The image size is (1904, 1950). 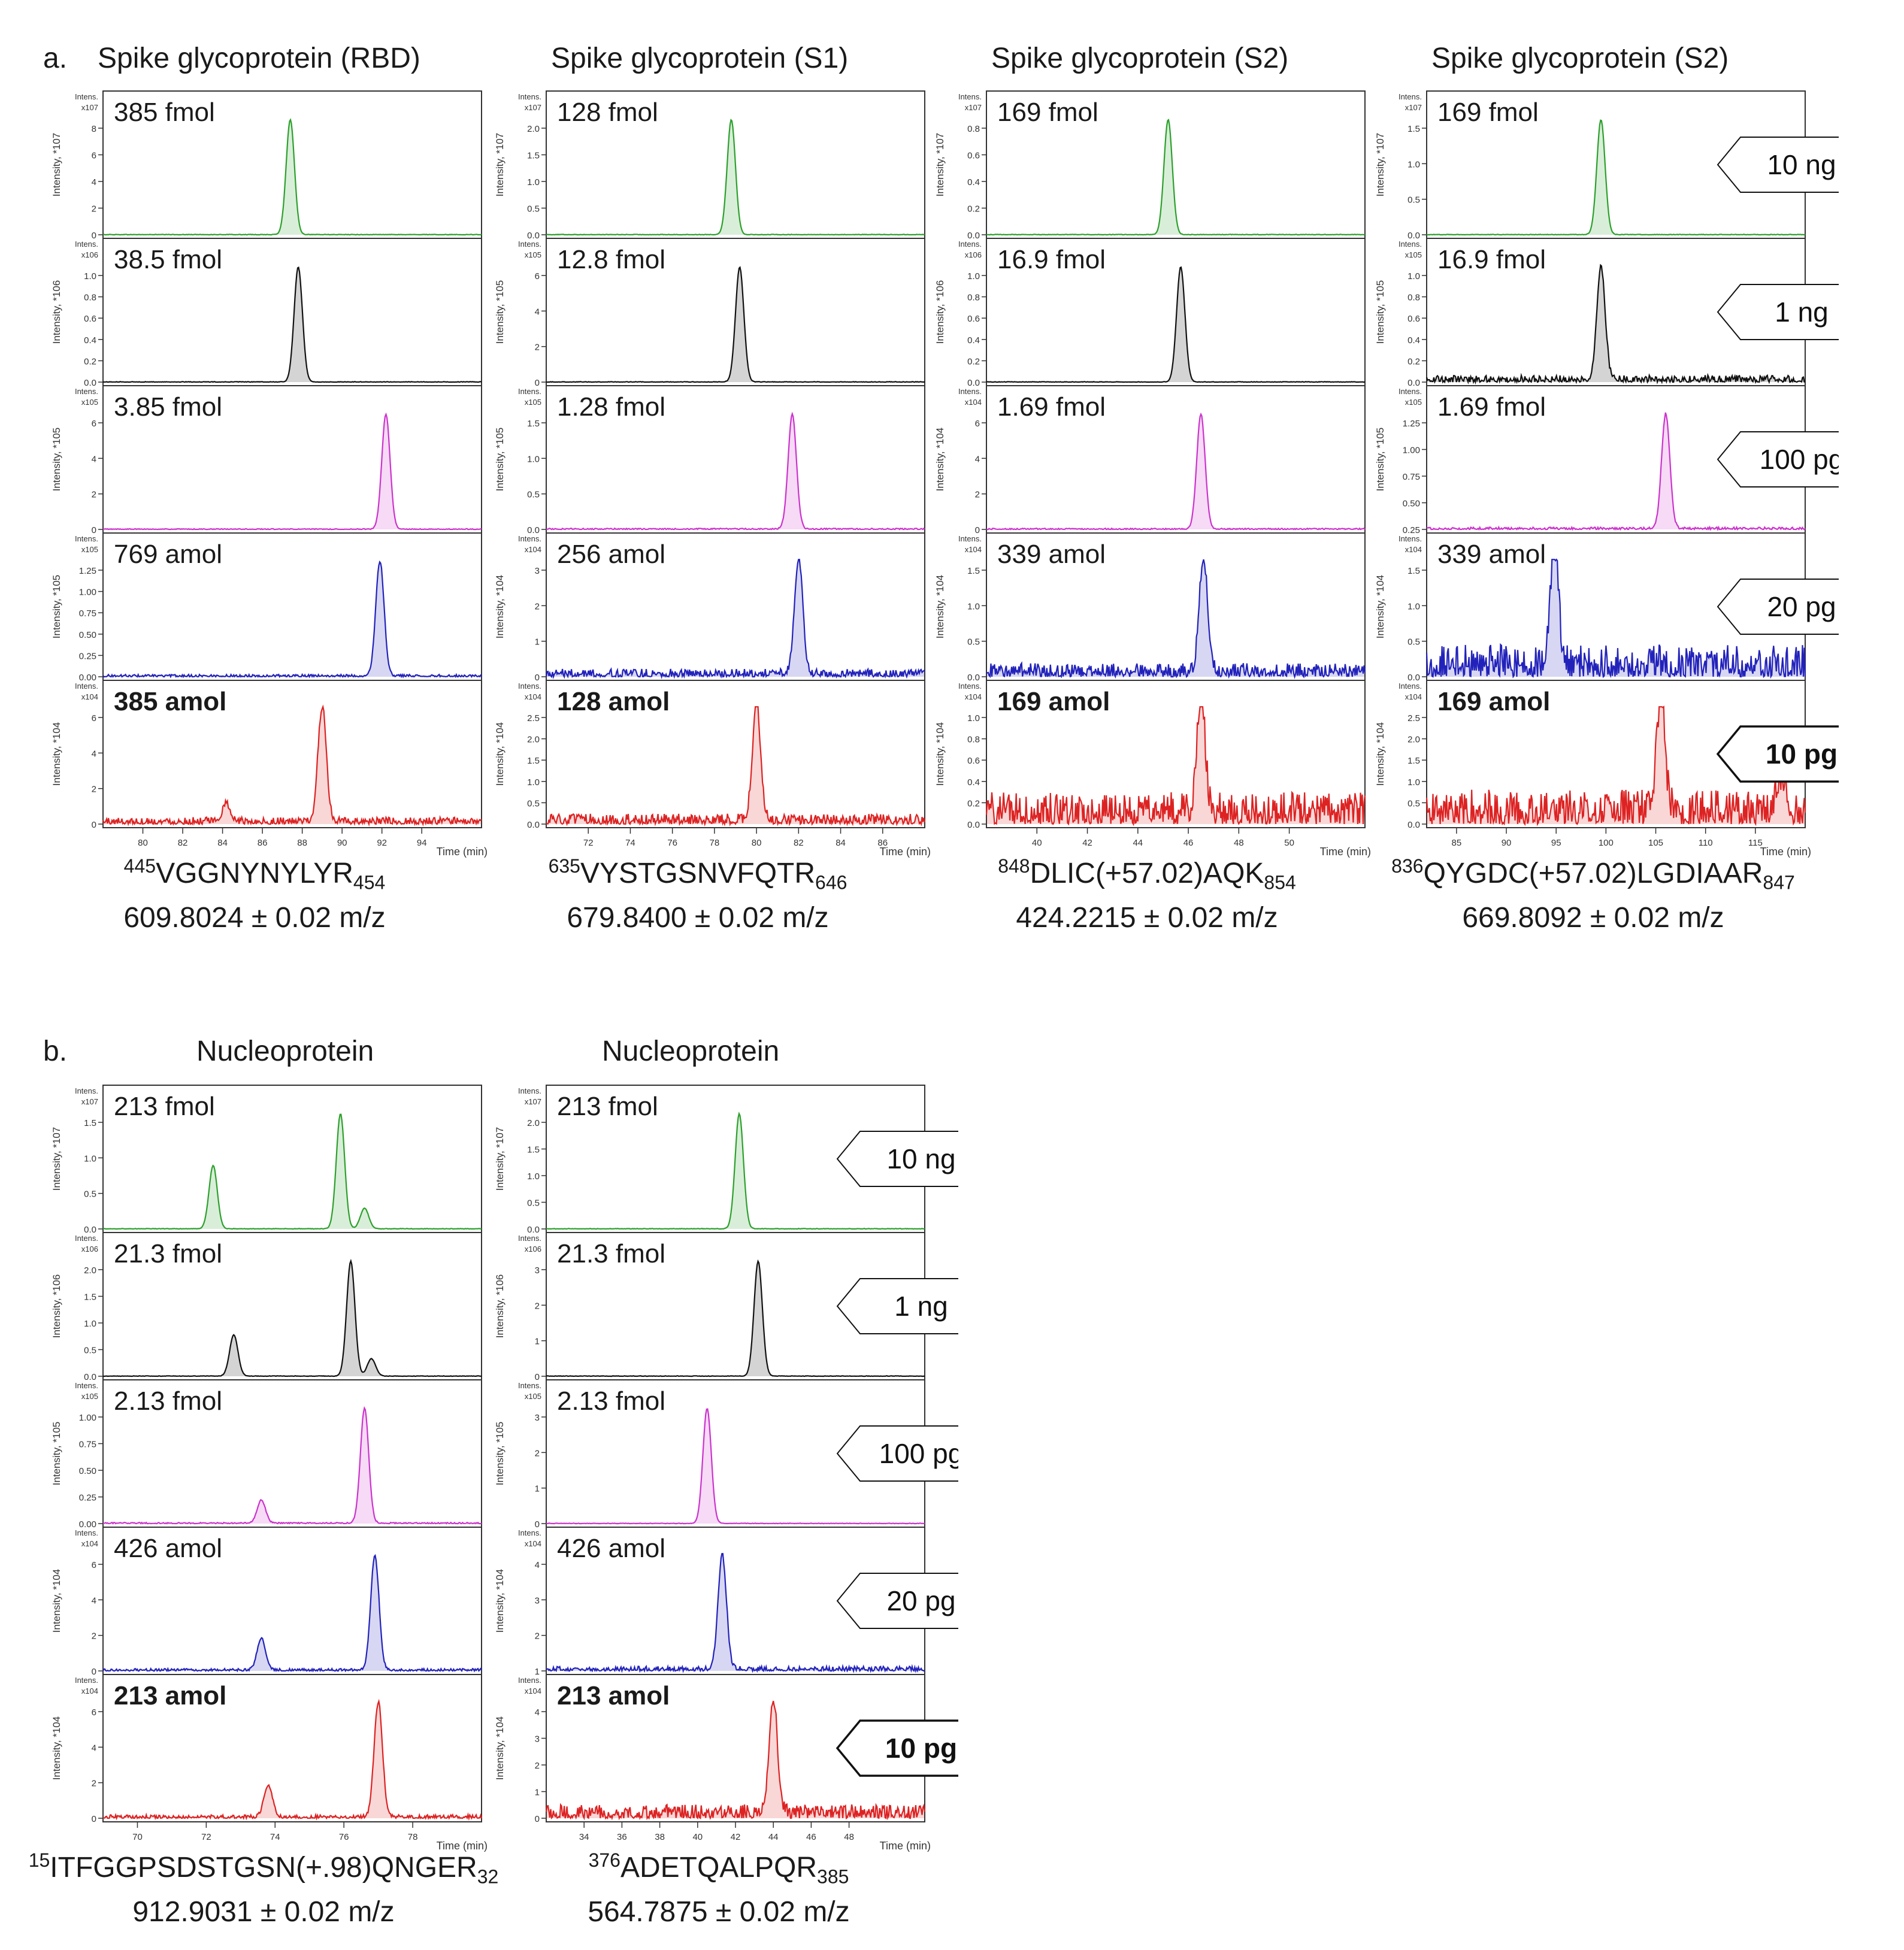 I want to click on amount-label: 2.13 fmol, so click(x=168, y=1401).